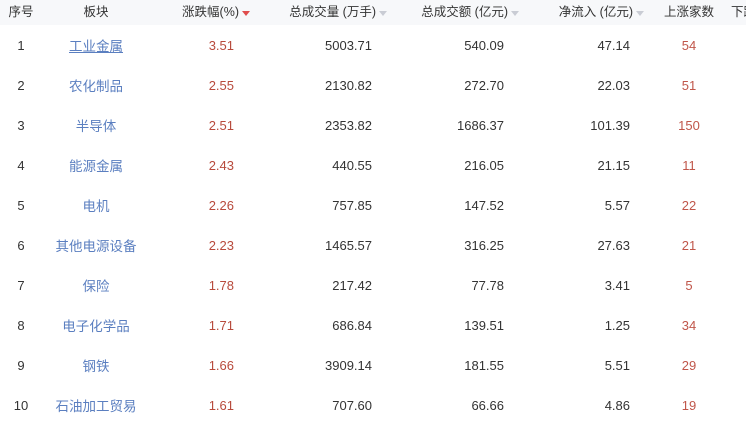 The height and width of the screenshot is (425, 746). I want to click on cell-up-count: 34, so click(689, 325).